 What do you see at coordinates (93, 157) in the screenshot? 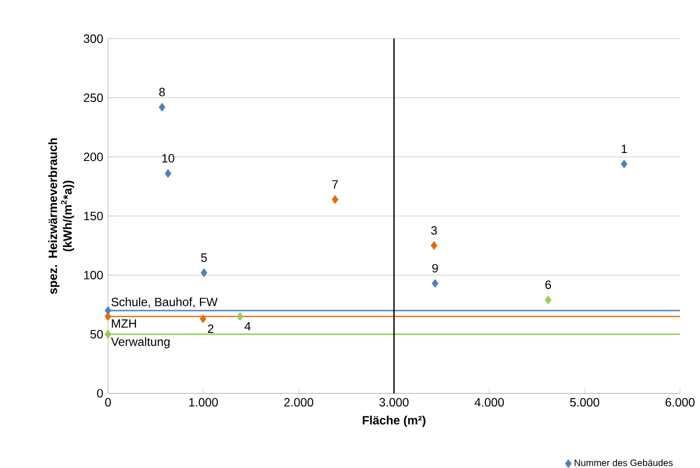
I see `y-tick-label: 200` at bounding box center [93, 157].